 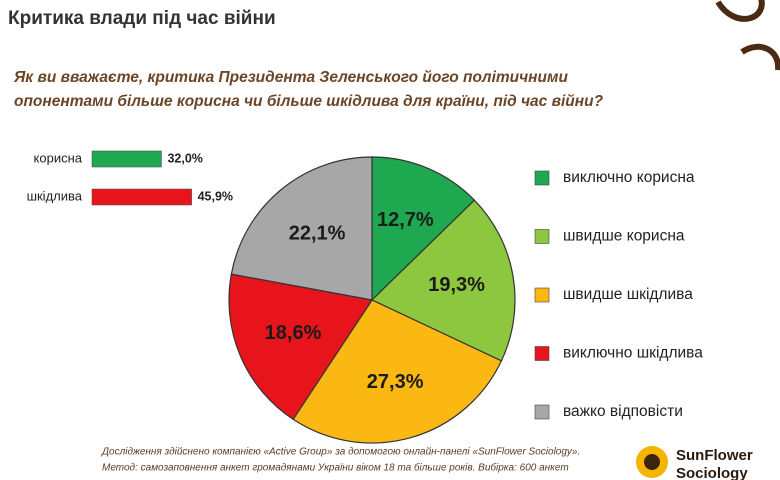 I want to click on logo-text: SunFlower, so click(x=714, y=455).